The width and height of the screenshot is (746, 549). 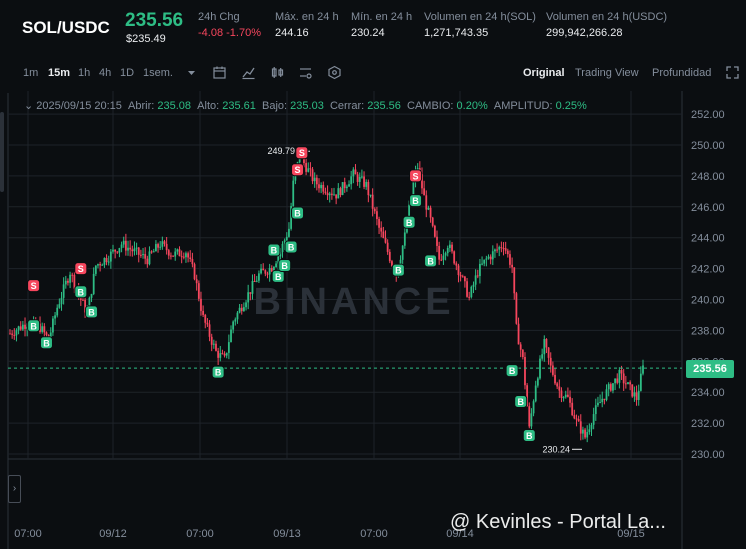 I want to click on y-tick-label: 246.00, so click(x=708, y=208).